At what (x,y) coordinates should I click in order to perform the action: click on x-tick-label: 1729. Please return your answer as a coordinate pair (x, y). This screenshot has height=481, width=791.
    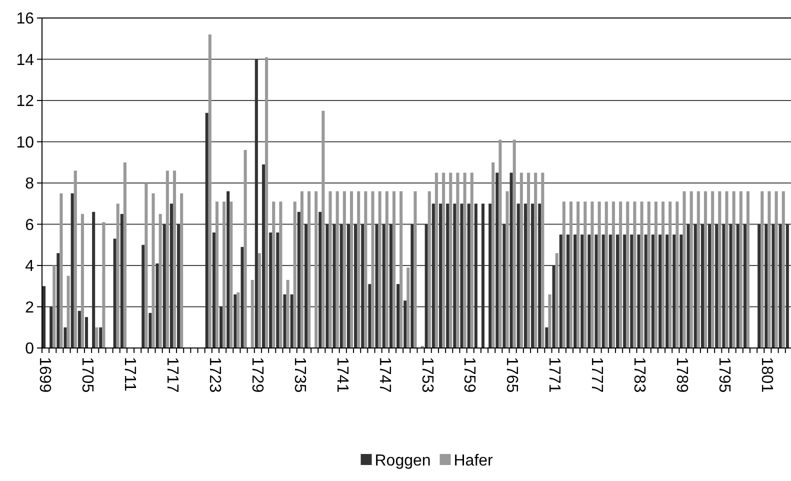
    Looking at the image, I should click on (257, 375).